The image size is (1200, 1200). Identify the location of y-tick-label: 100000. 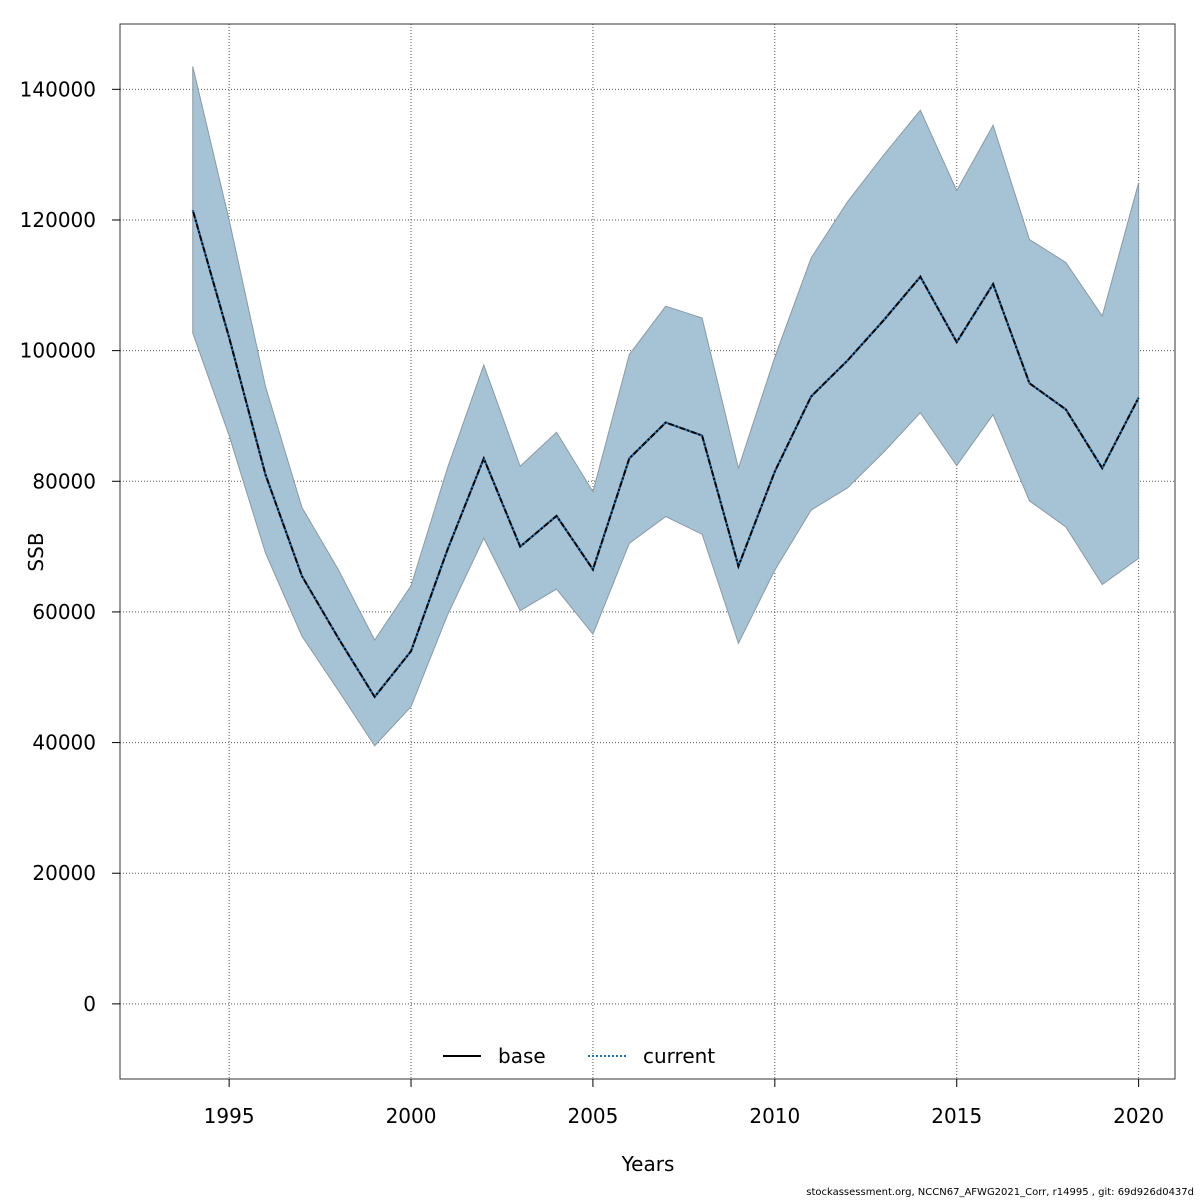
(58, 351).